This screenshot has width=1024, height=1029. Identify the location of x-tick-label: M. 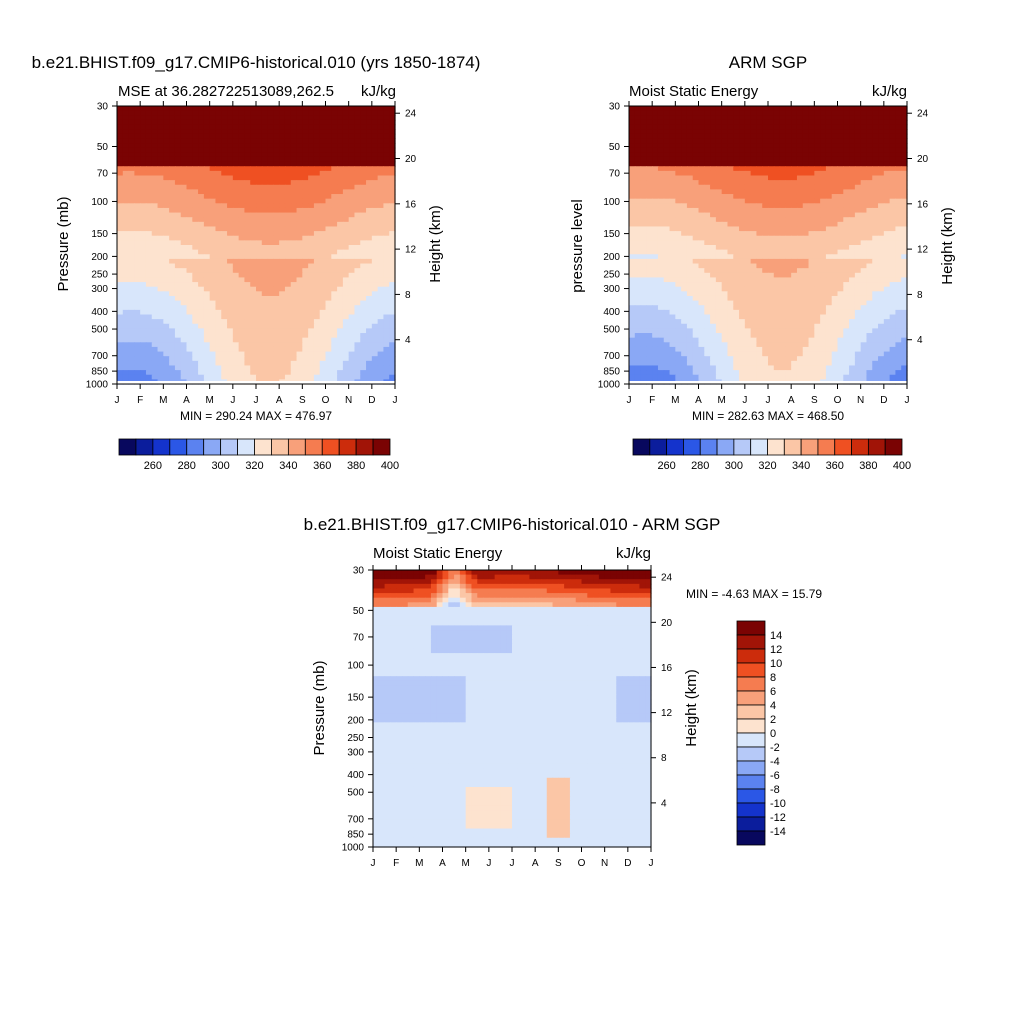
(209, 400).